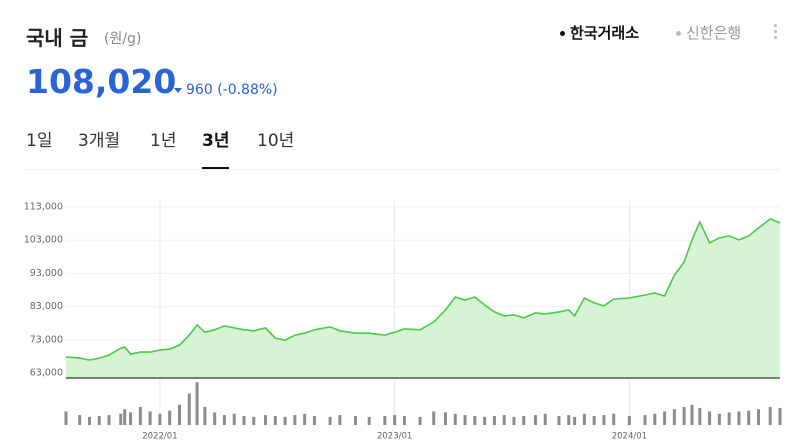 This screenshot has width=790, height=442. I want to click on y-tick-label: 103,000, so click(43, 240).